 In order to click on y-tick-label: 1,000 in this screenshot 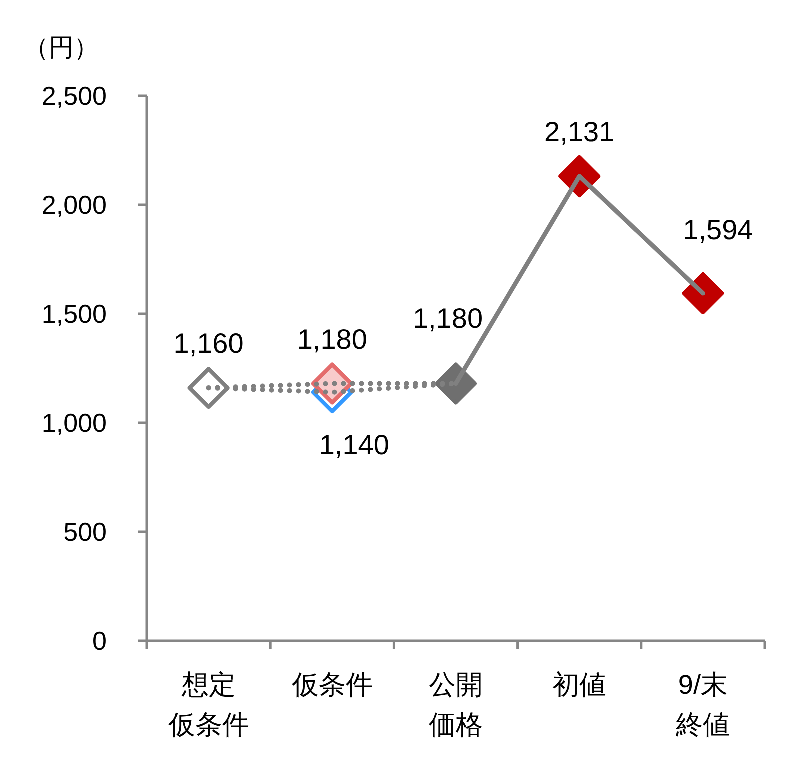, I will do `click(74, 423)`.